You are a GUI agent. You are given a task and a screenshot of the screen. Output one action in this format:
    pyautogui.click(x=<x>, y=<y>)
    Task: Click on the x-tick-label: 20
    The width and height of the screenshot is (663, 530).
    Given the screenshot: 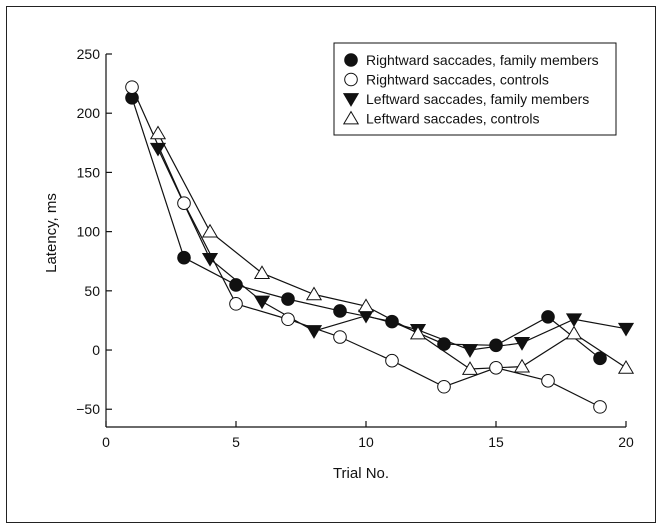 What is the action you would take?
    pyautogui.click(x=626, y=442)
    